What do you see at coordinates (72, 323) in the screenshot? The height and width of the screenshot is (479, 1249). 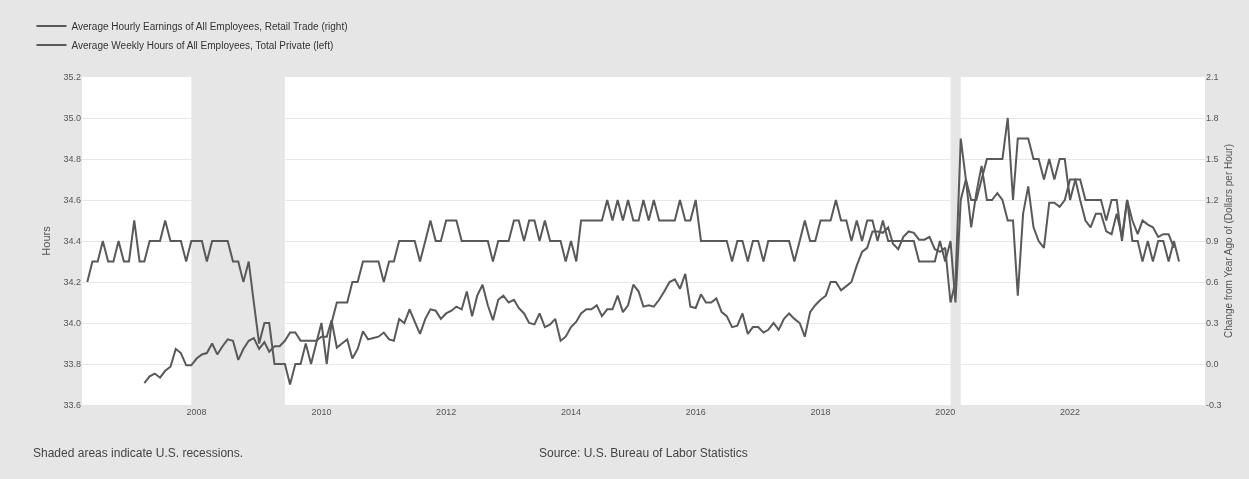 I see `y-tick-label: 34.0` at bounding box center [72, 323].